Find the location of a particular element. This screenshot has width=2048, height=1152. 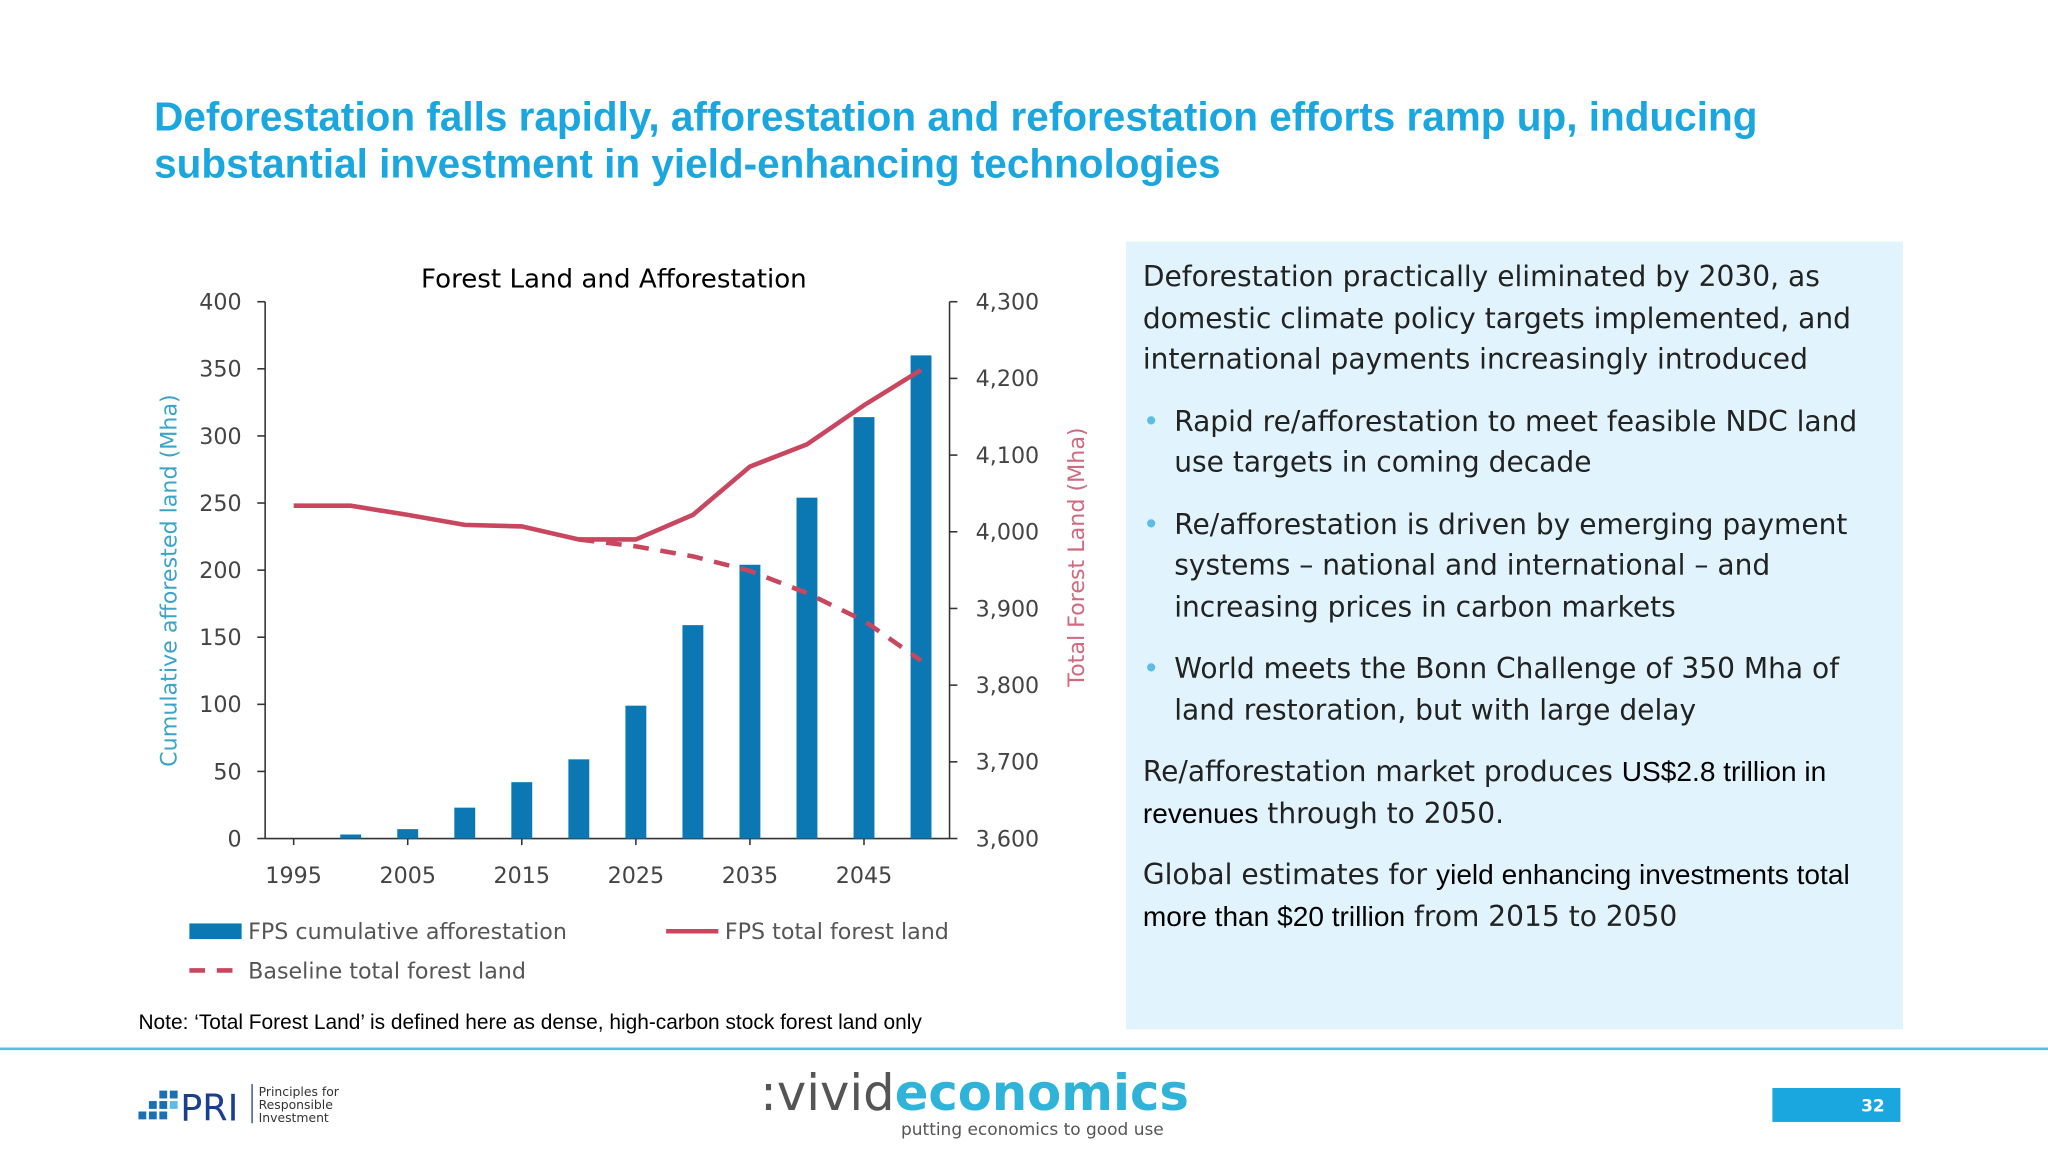

text: Re/afforestation market produces is located at coordinates (1382, 772).